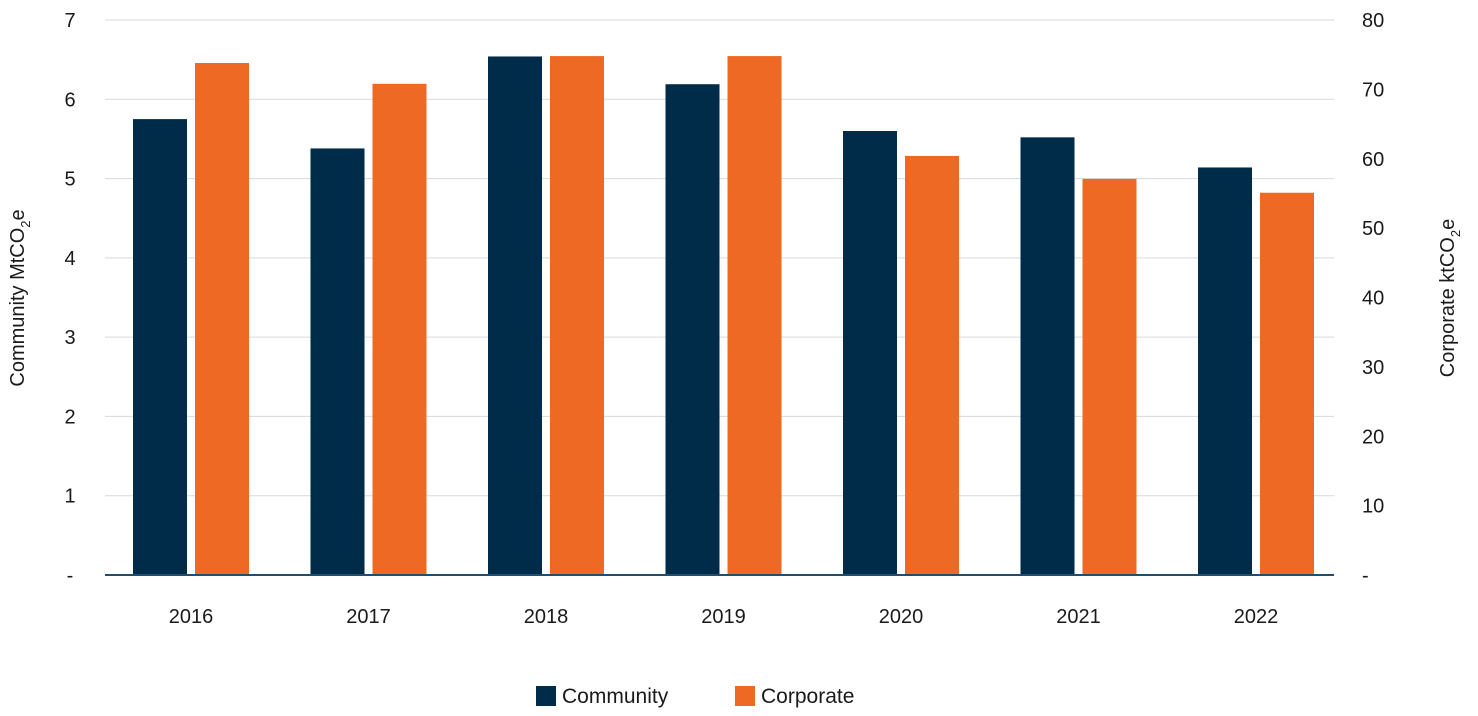 Image resolution: width=1478 pixels, height=716 pixels. Describe the element at coordinates (70, 576) in the screenshot. I see `left-tick-label: -` at that location.